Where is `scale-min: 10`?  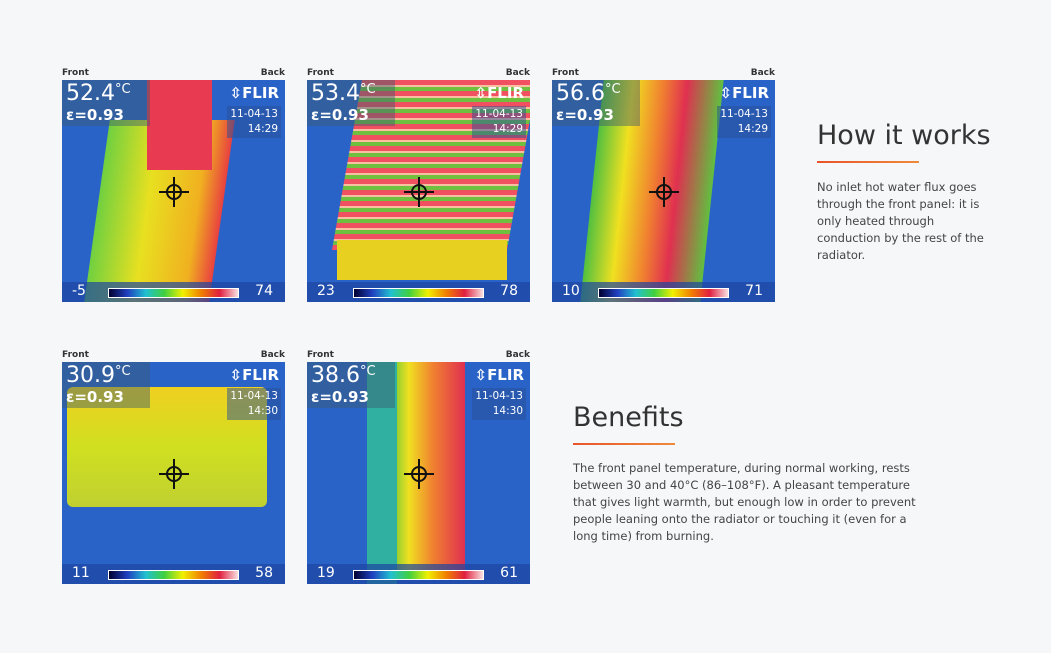 scale-min: 10 is located at coordinates (571, 291).